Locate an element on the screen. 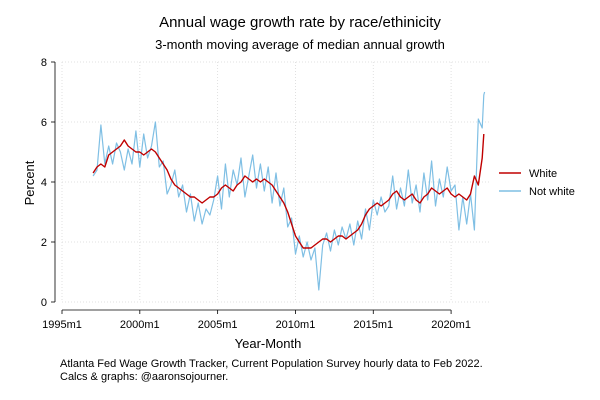 The image size is (600, 400). x-tick-label: 2010m1 is located at coordinates (296, 325).